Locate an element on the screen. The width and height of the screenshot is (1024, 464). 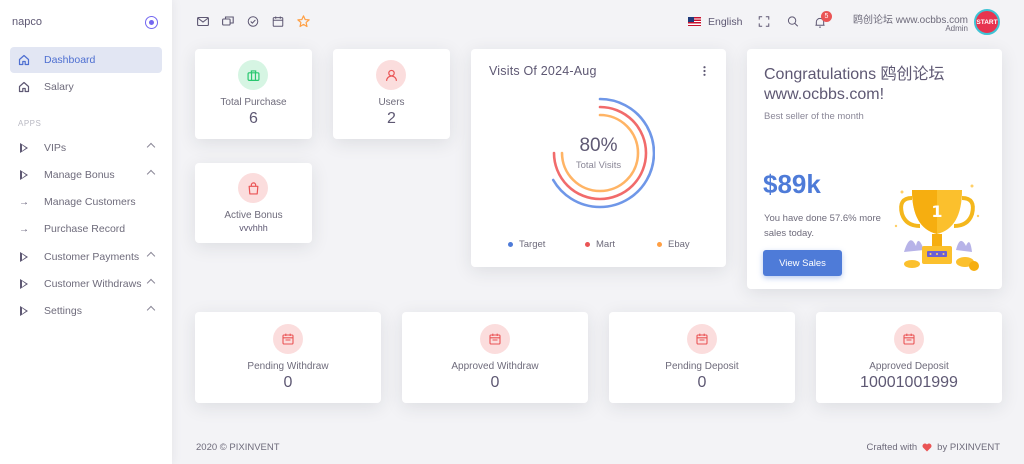
sidebar-item-customer-payments: Customer Payments is located at coordinates (86, 257).